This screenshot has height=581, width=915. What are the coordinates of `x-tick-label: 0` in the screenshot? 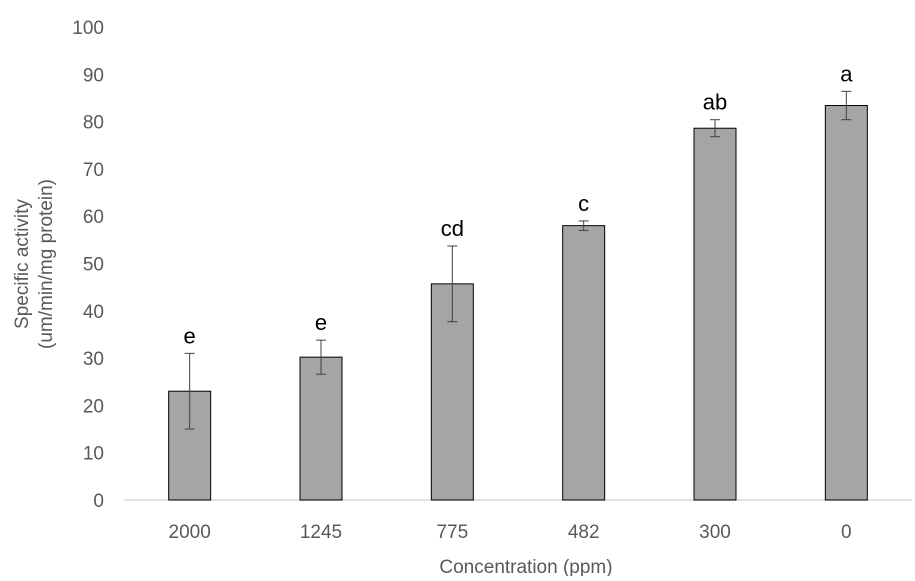 It's located at (846, 532).